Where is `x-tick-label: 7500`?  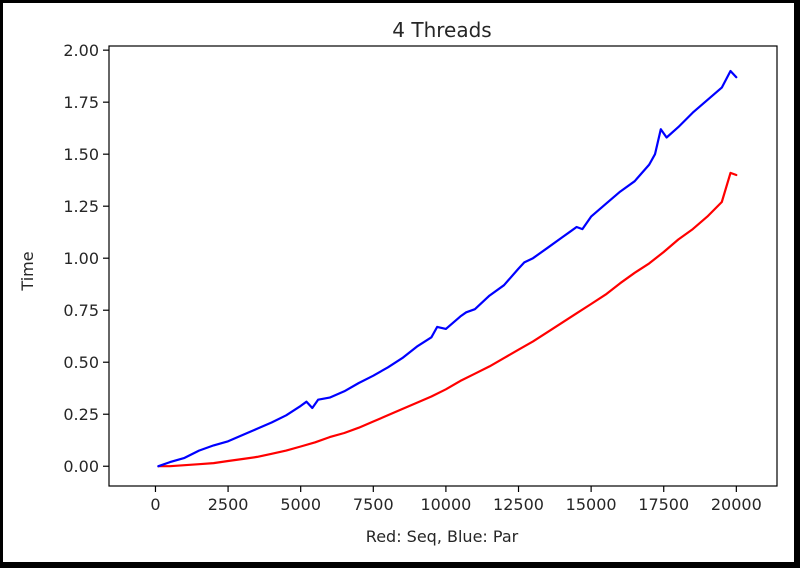
x-tick-label: 7500 is located at coordinates (373, 504).